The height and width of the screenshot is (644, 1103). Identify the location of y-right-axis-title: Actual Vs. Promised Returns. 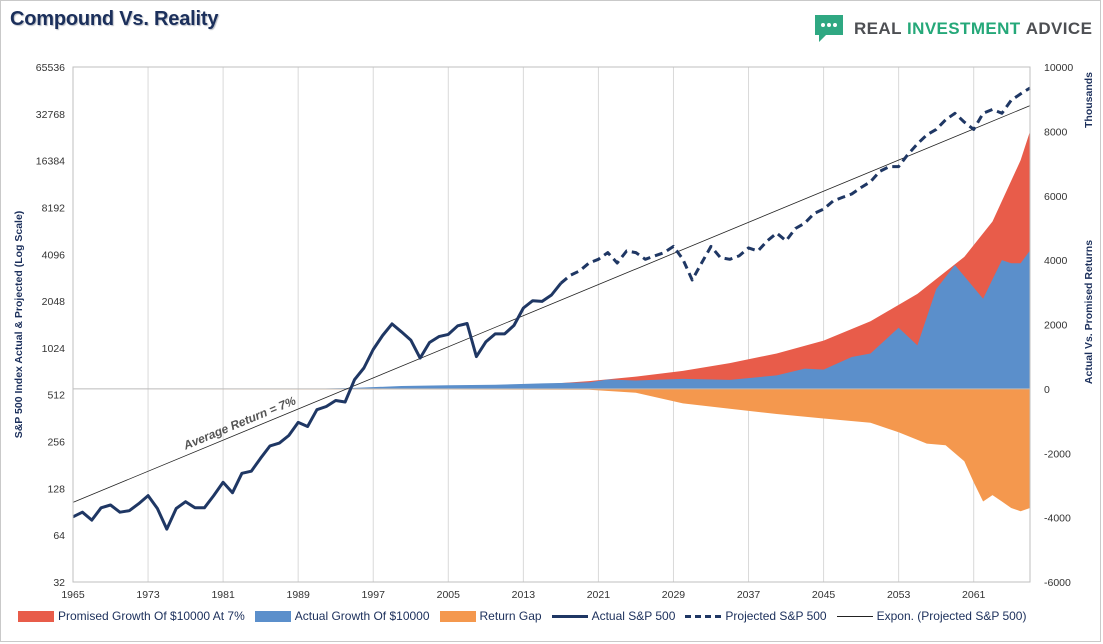
(1089, 312).